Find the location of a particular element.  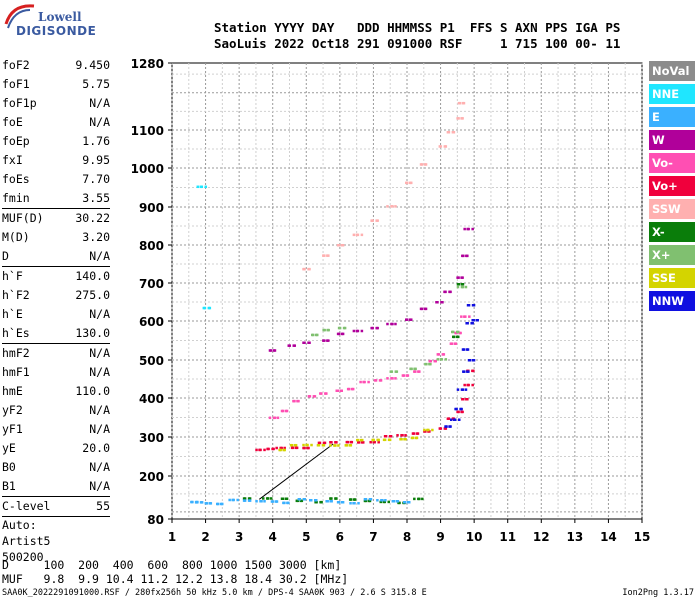

legend-item-sse: SSE is located at coordinates (672, 278).